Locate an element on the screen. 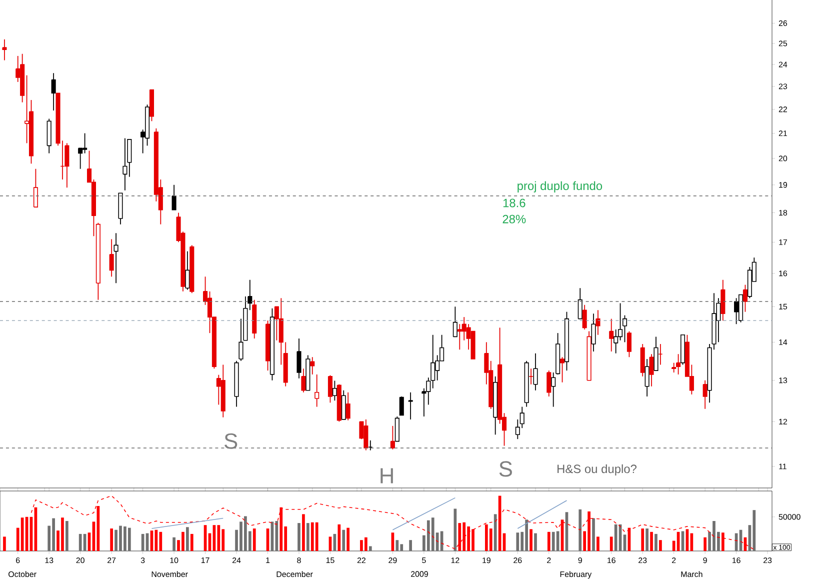 The image size is (817, 584). annotation: 28% is located at coordinates (514, 219).